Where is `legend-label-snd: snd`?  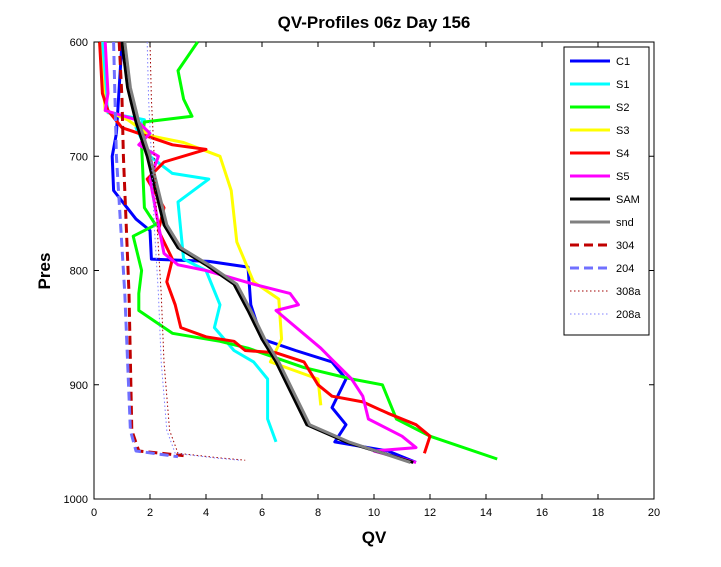 legend-label-snd: snd is located at coordinates (625, 223).